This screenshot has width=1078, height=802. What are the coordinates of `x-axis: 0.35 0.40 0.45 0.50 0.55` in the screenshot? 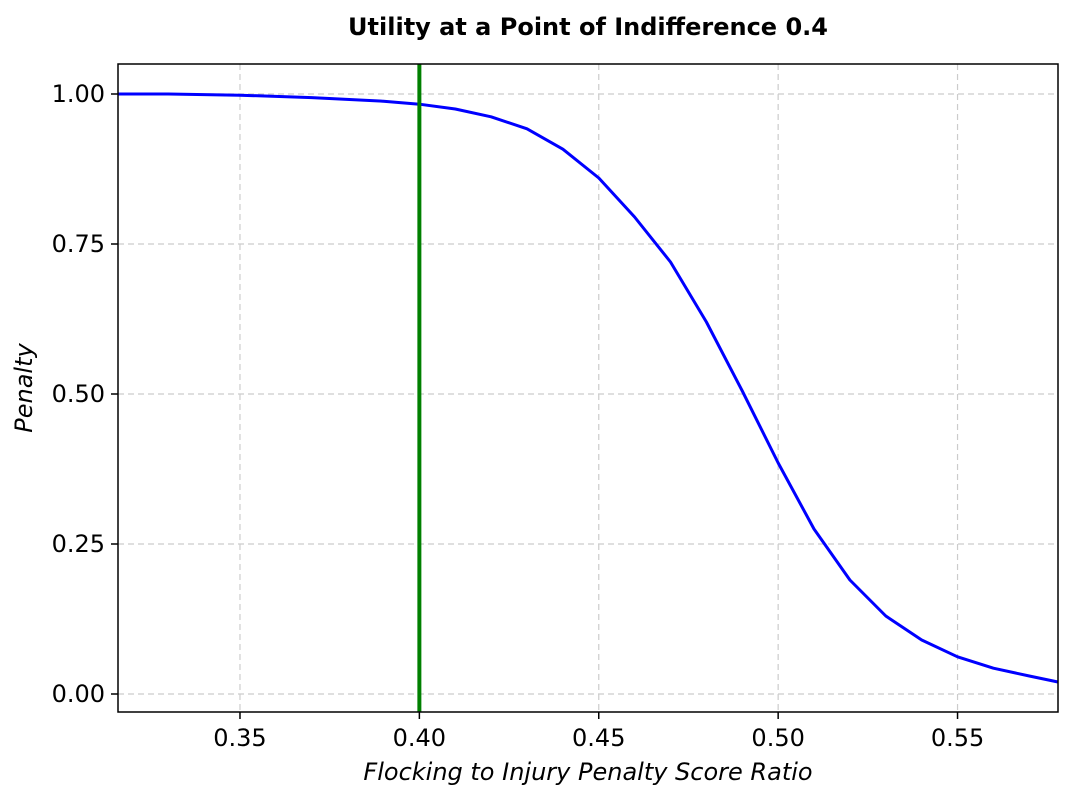 It's located at (598, 732).